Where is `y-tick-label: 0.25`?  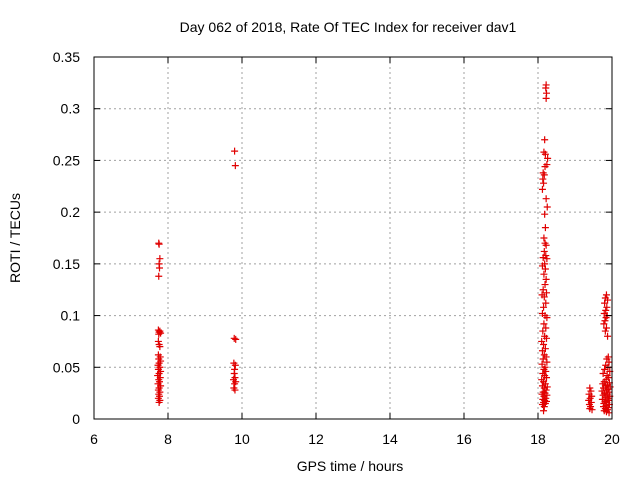
y-tick-label: 0.25 is located at coordinates (66, 160).